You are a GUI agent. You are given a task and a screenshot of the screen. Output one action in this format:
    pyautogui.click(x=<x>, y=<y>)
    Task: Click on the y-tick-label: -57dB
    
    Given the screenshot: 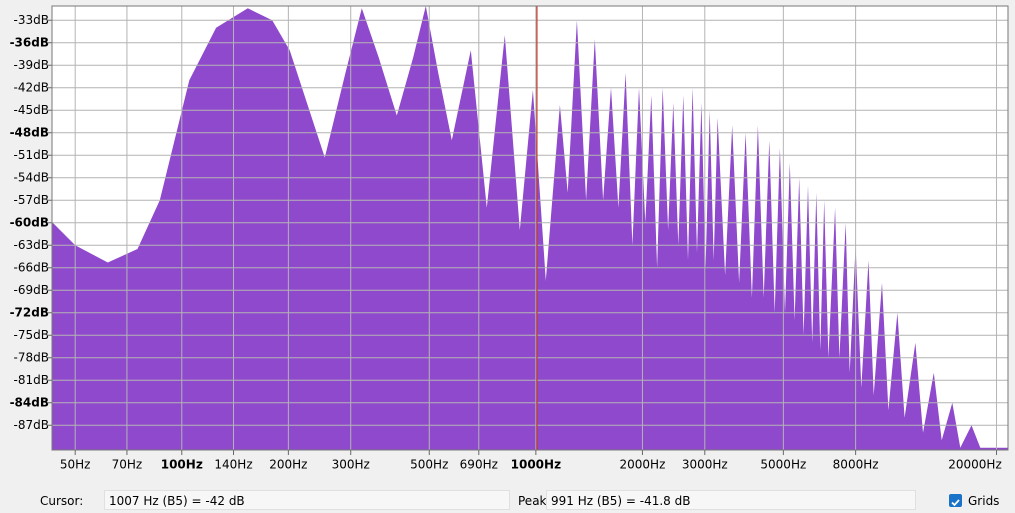 What is the action you would take?
    pyautogui.click(x=31, y=200)
    